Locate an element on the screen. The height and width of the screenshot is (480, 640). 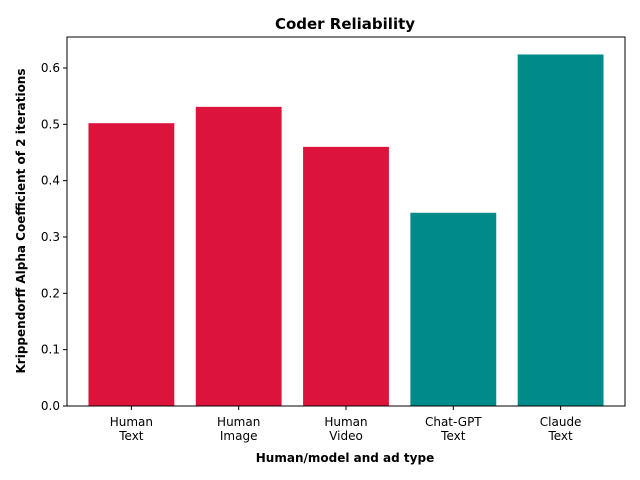
y-tick-label: 0.3 is located at coordinates (50, 237).